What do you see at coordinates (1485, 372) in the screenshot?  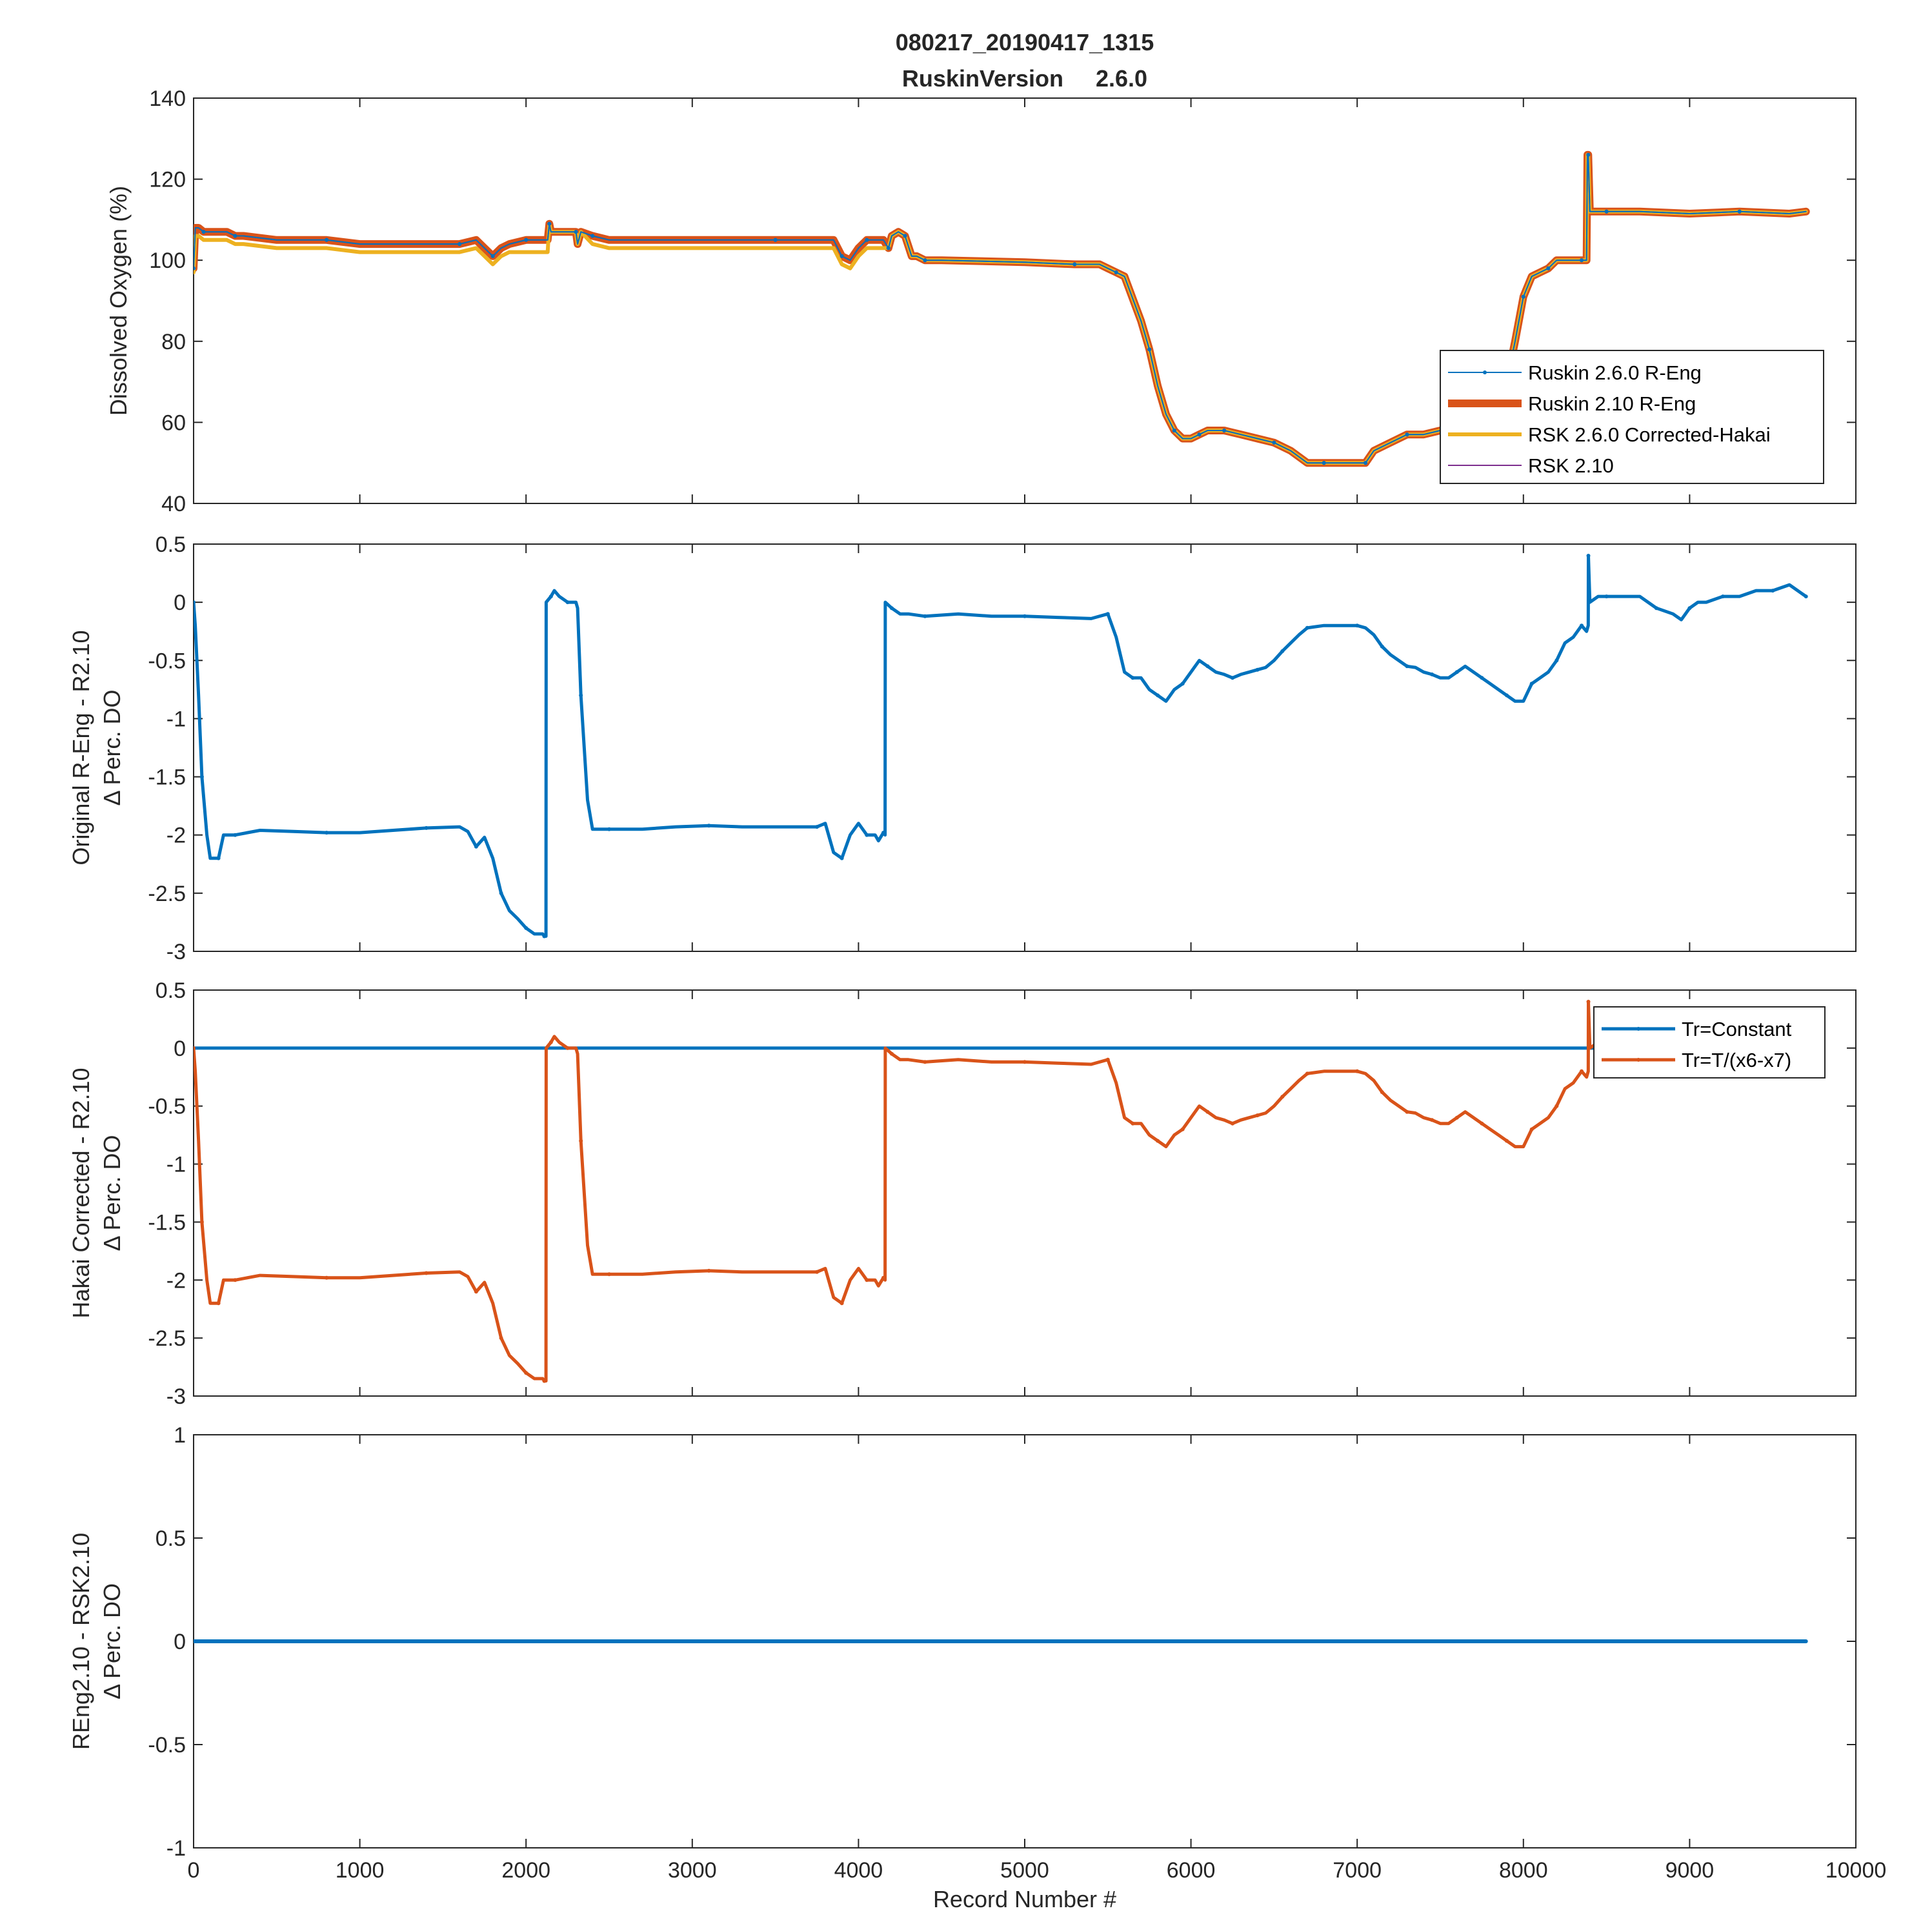 I see `legend-marker` at bounding box center [1485, 372].